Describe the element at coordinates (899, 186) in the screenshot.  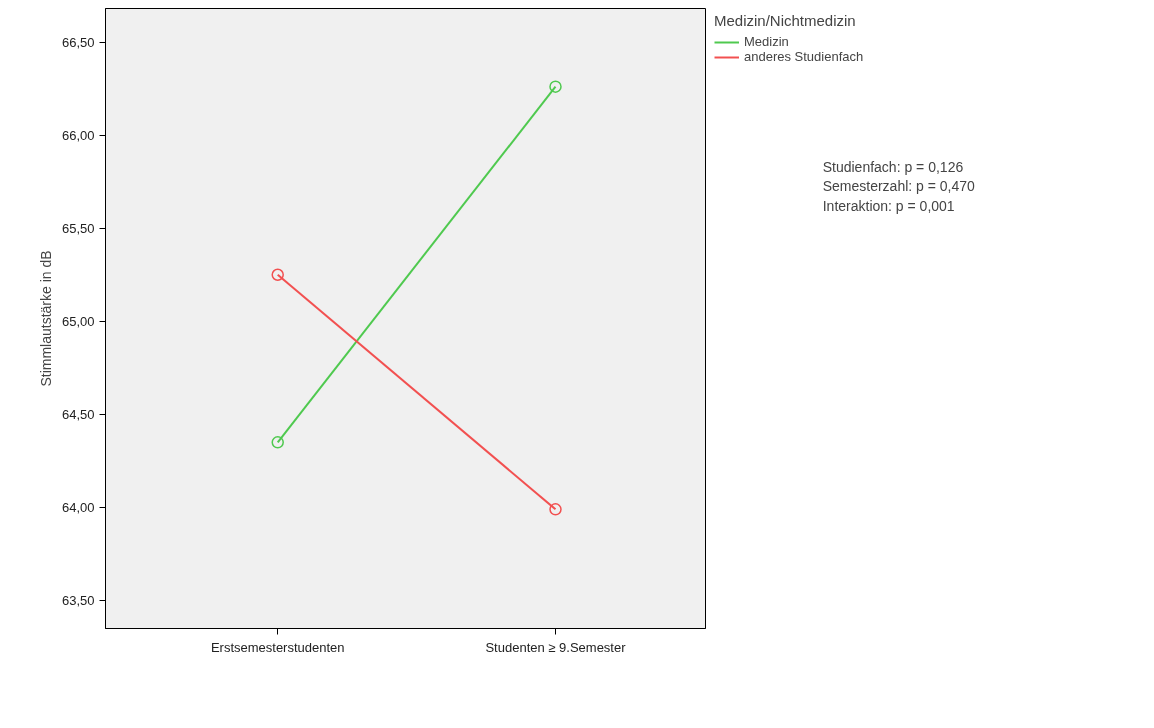
I see `text: Semesterzahl: p = 0,470` at that location.